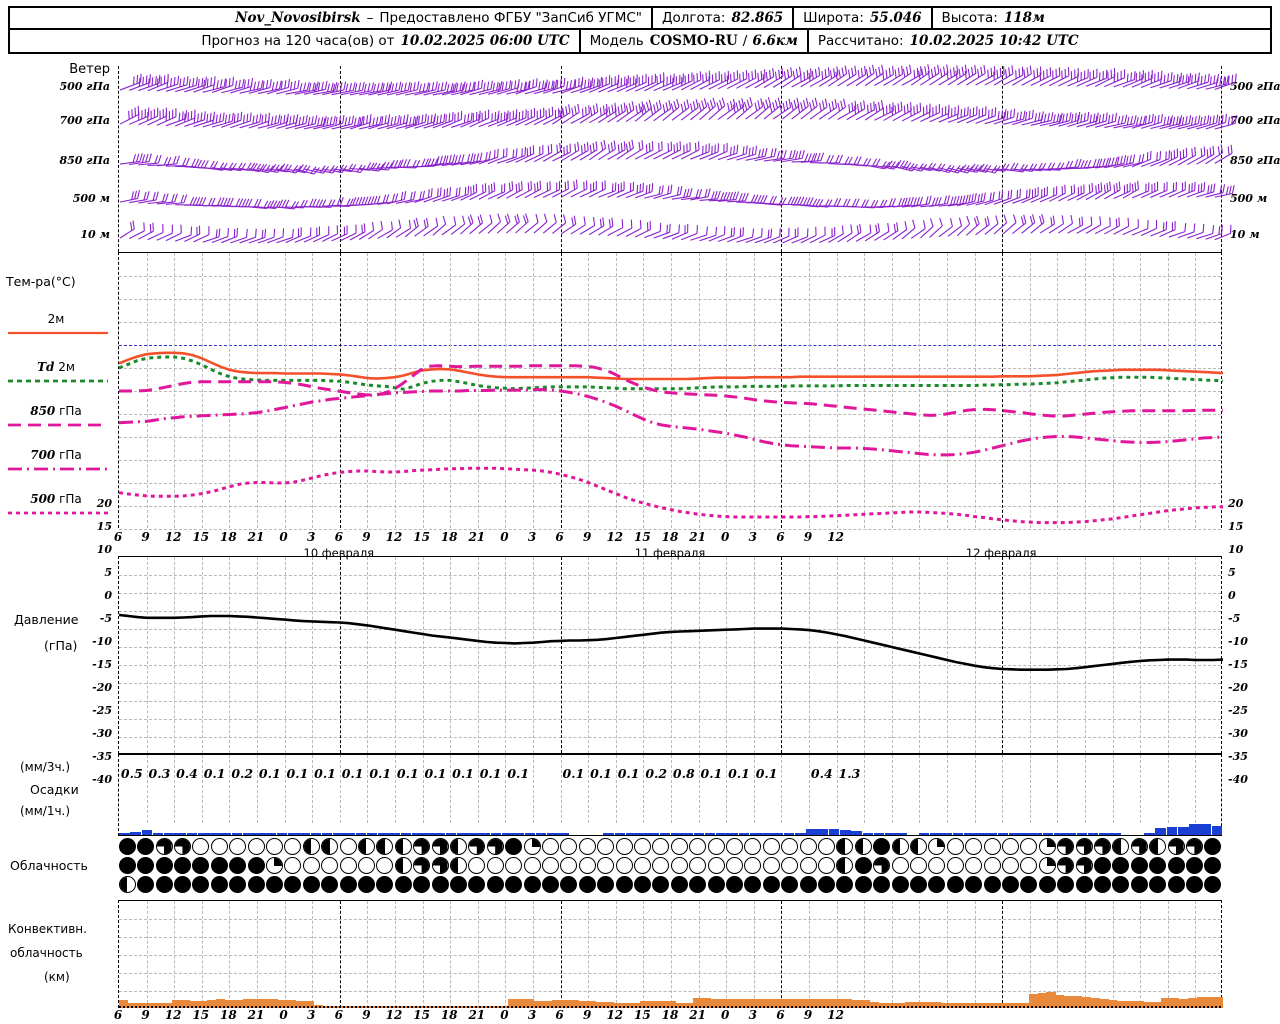  What do you see at coordinates (671, 642) in the screenshot?
I see `pressure-series` at bounding box center [671, 642].